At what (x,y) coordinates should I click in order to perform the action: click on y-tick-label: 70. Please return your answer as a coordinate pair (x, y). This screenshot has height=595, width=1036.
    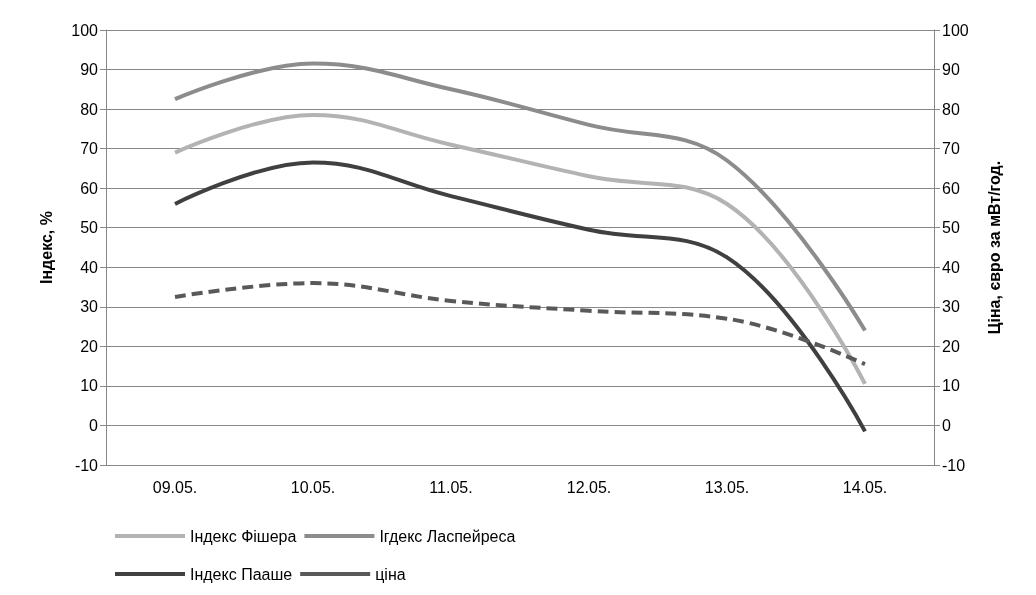
    Looking at the image, I should click on (89, 149).